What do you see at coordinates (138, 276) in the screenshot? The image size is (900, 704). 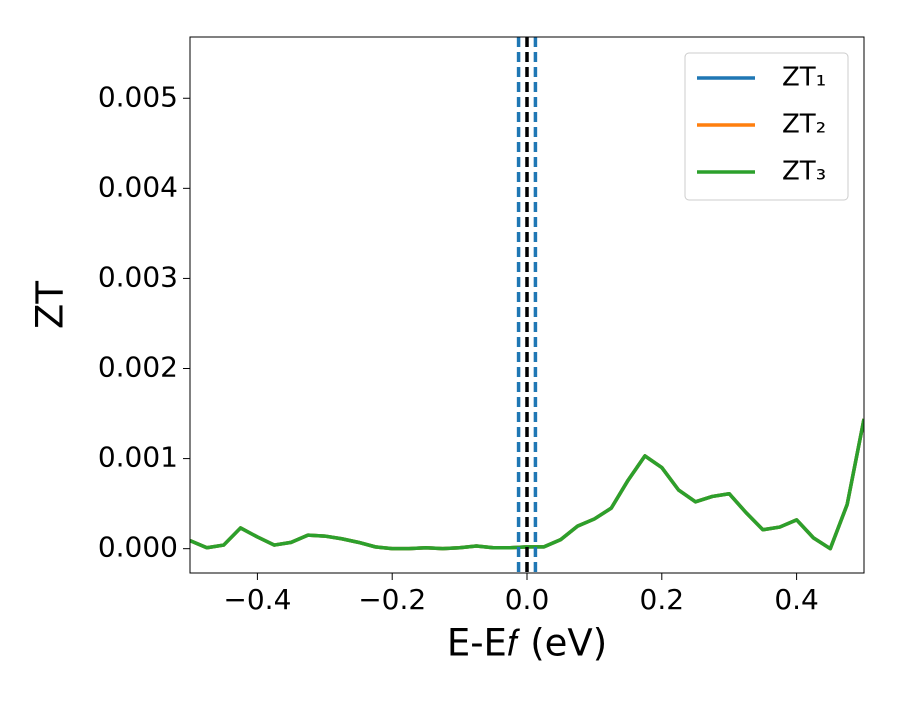 I see `y-tick-label: 0.003` at bounding box center [138, 276].